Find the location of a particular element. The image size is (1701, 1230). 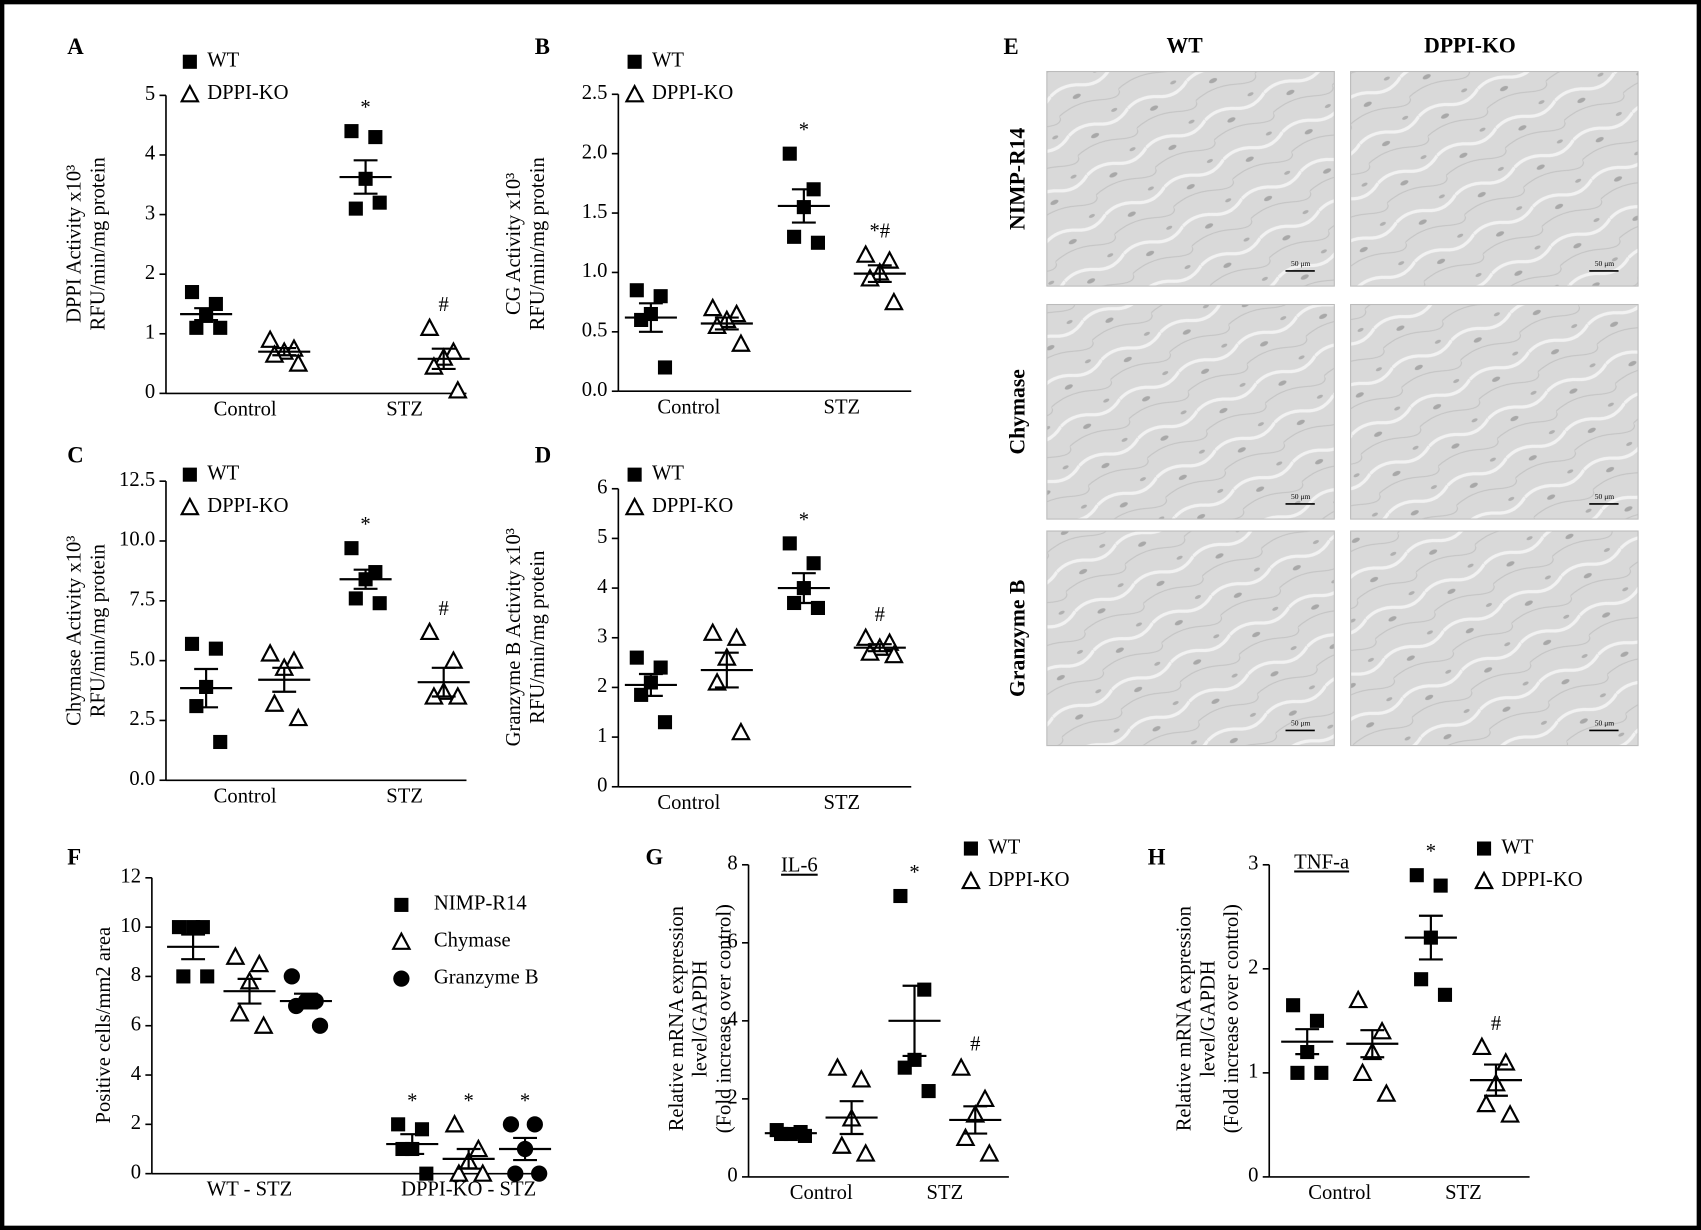

panel-letter: A is located at coordinates (75, 46).